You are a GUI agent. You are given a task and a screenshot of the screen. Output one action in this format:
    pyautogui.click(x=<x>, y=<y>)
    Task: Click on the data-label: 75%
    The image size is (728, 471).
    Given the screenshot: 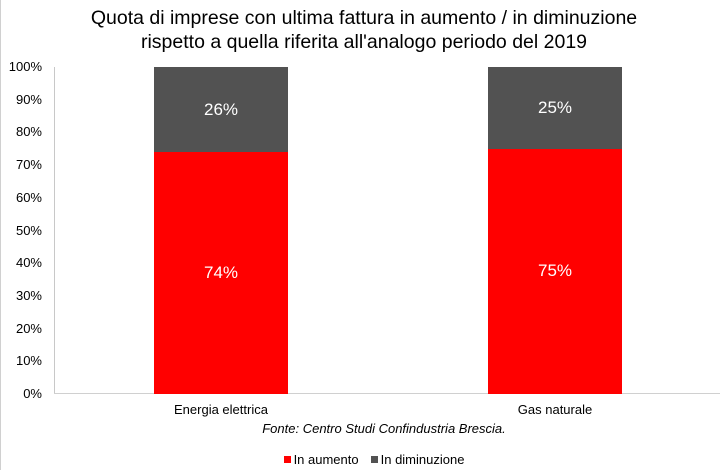 What is the action you would take?
    pyautogui.click(x=555, y=271)
    